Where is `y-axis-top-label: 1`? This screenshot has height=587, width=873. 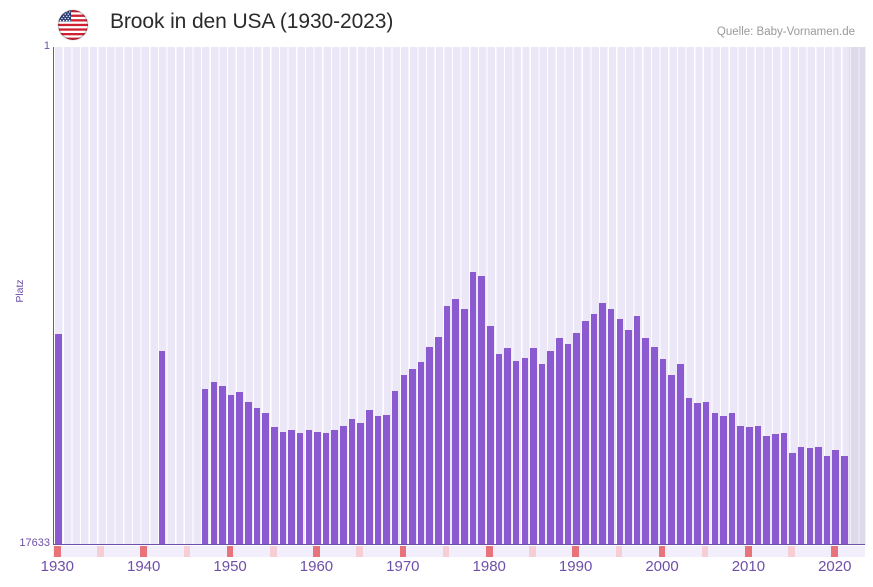 y-axis-top-label: 1 is located at coordinates (46, 46).